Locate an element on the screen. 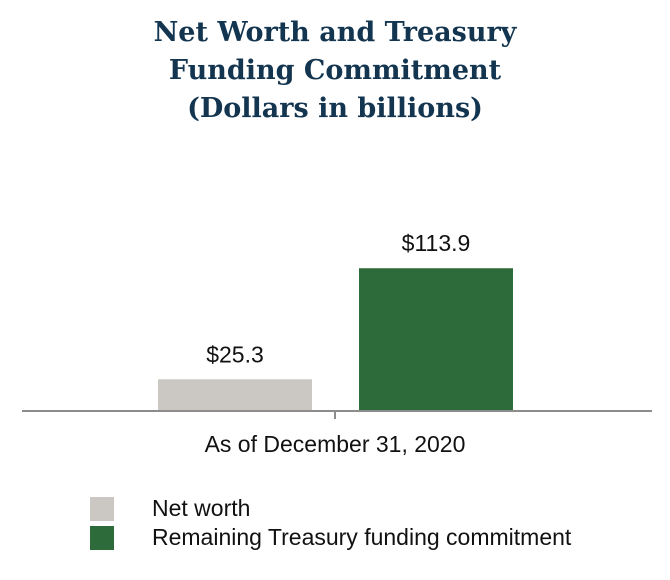  legend-item-net-worth: Net worth is located at coordinates (330, 508).